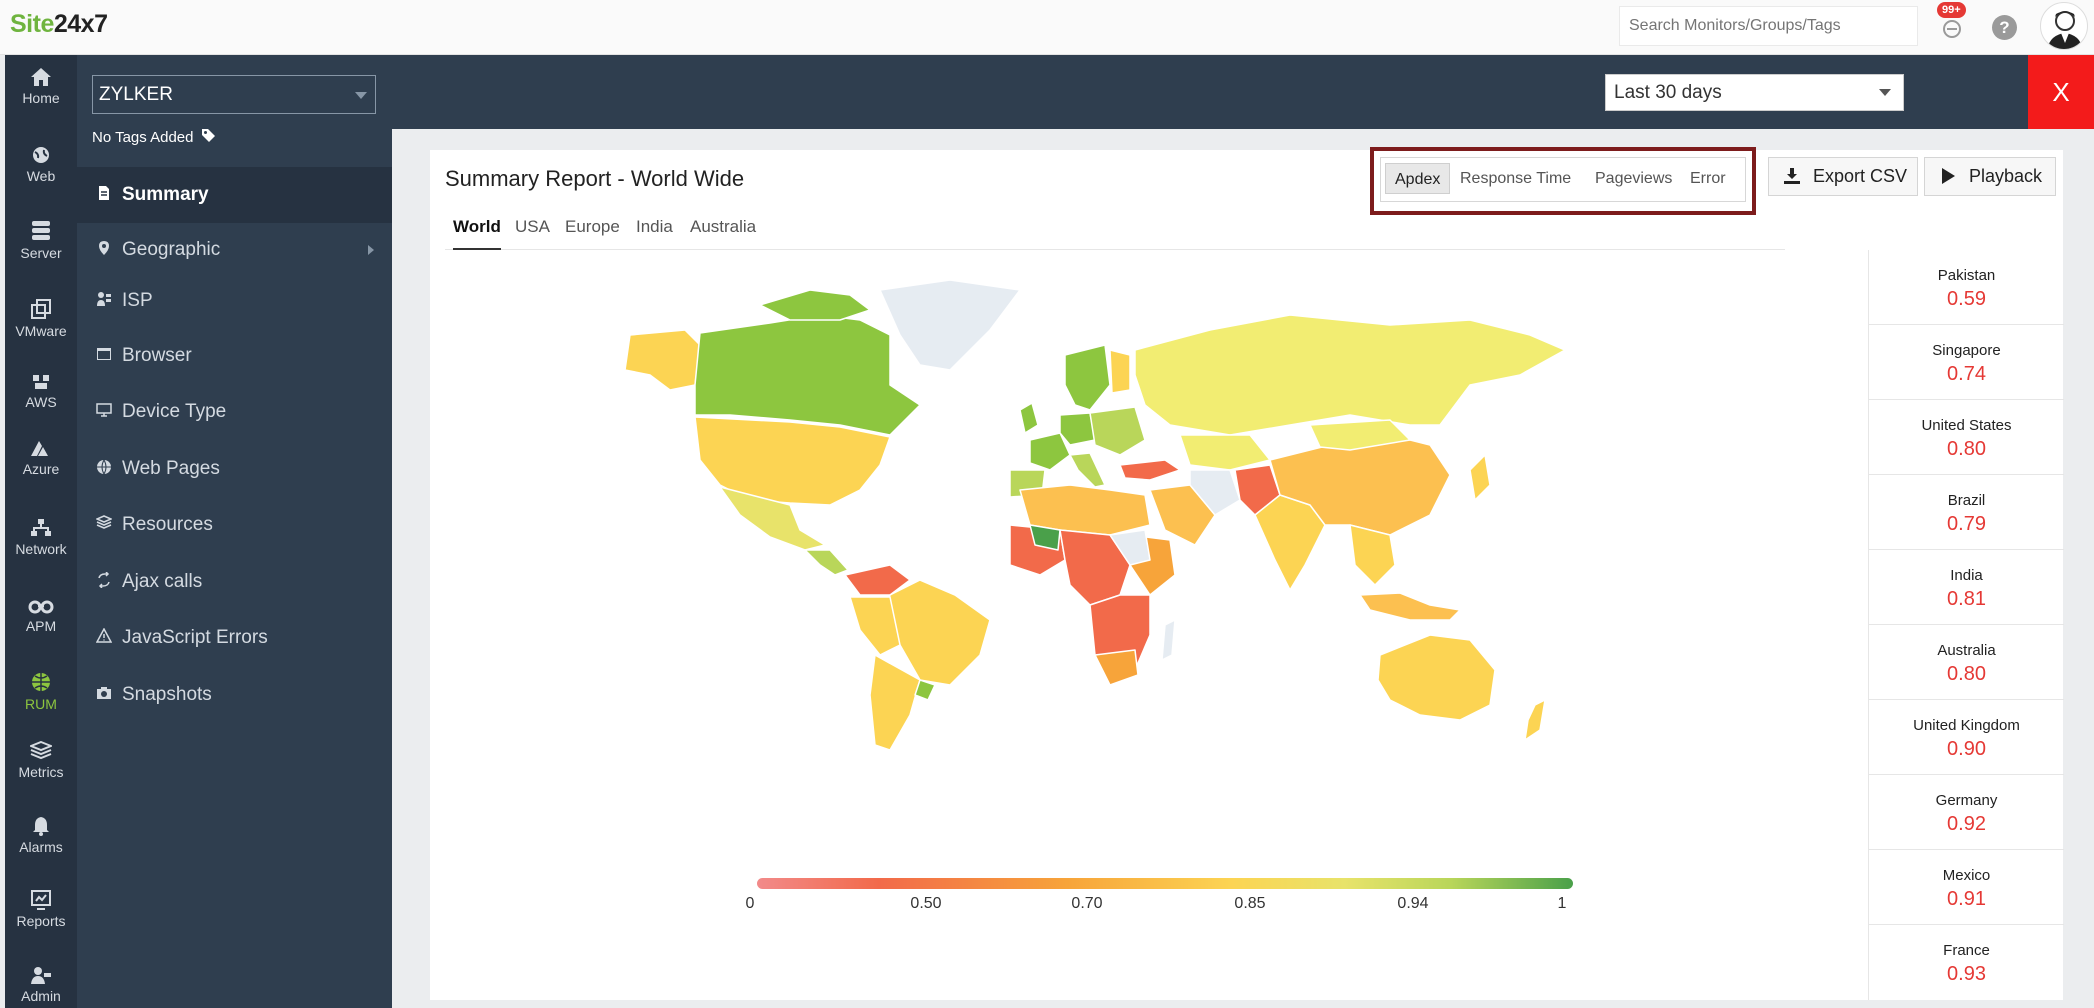 The width and height of the screenshot is (2094, 1008). I want to click on nav-item-home: Home, so click(41, 86).